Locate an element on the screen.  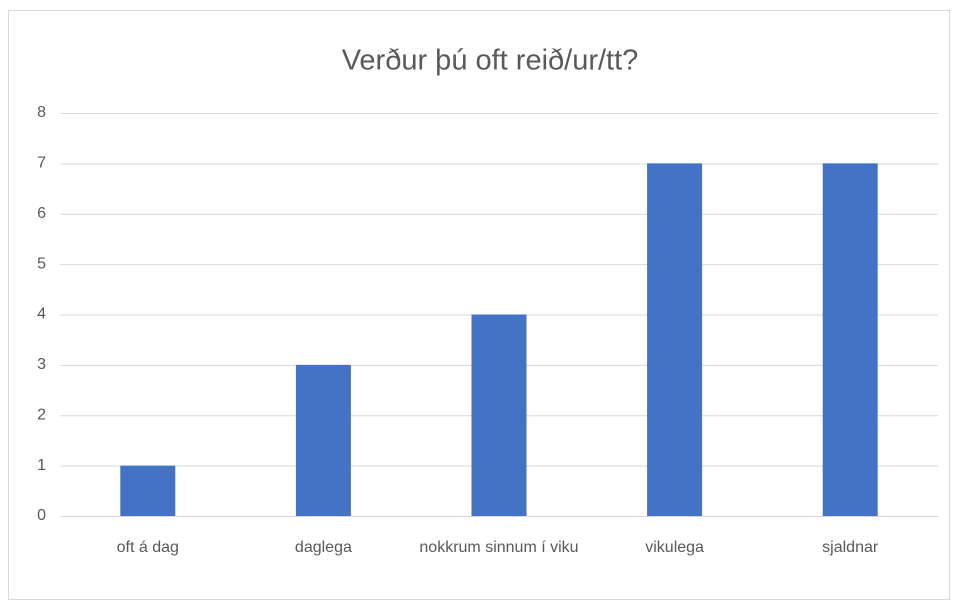
y-tick-label: 7 is located at coordinates (41, 163).